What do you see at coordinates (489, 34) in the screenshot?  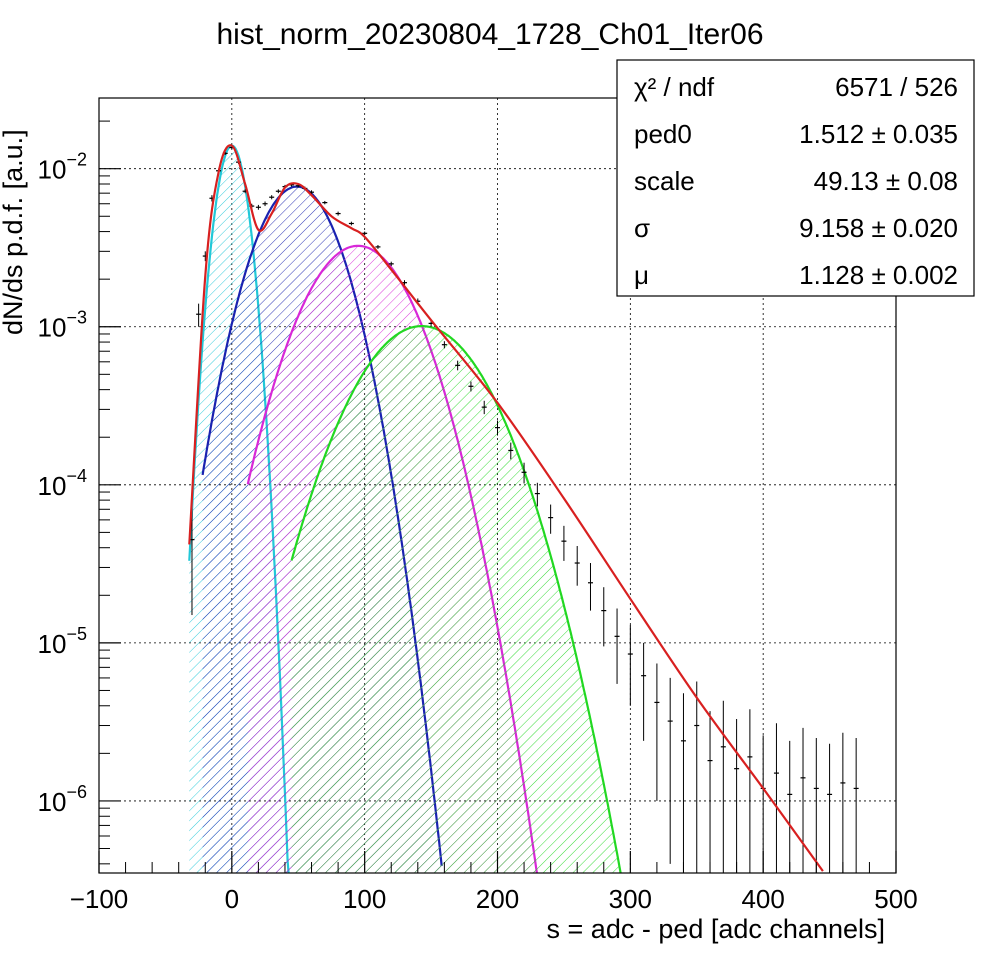 I see `chart-title: hist_norm_20230804_1728_Ch01_Iter06` at bounding box center [489, 34].